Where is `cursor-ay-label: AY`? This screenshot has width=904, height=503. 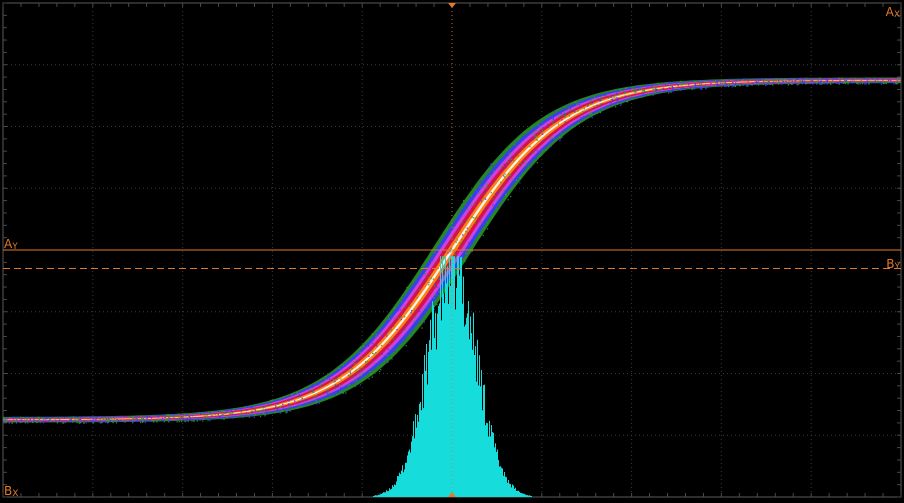 cursor-ay-label: AY is located at coordinates (11, 244).